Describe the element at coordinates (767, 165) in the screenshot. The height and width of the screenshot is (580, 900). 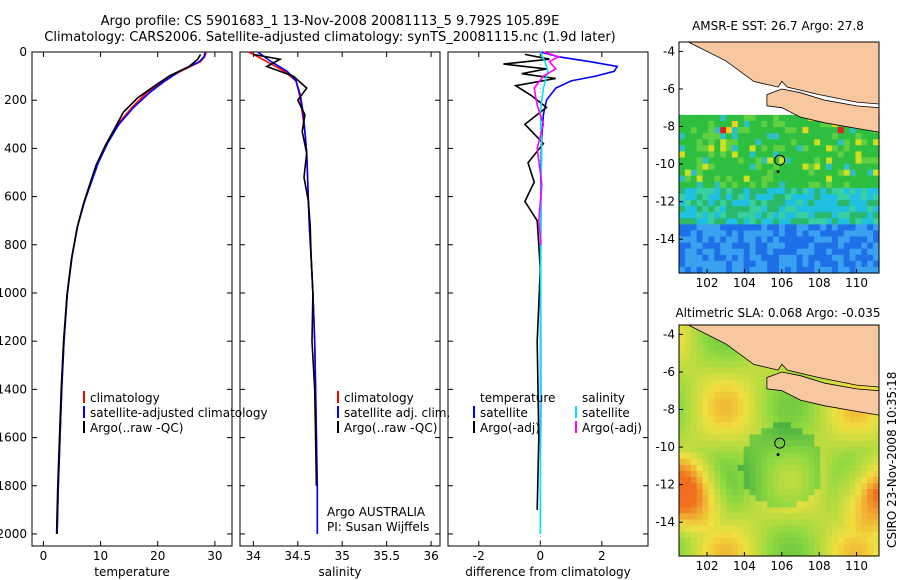
I see `sst-map: 102 104 106 108 110-4-6-8-10-12-14` at that location.